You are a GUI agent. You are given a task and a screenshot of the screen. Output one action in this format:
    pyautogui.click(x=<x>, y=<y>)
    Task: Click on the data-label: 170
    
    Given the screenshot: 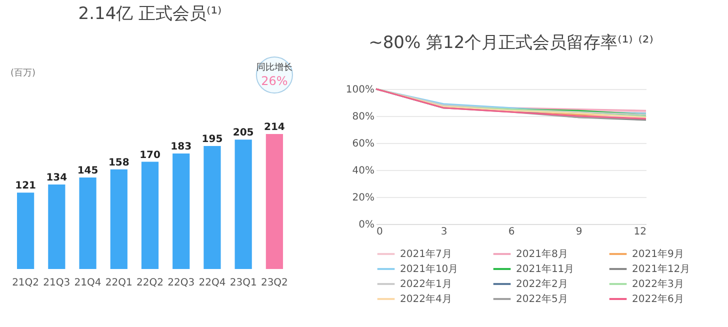 What is the action you would take?
    pyautogui.click(x=150, y=155)
    